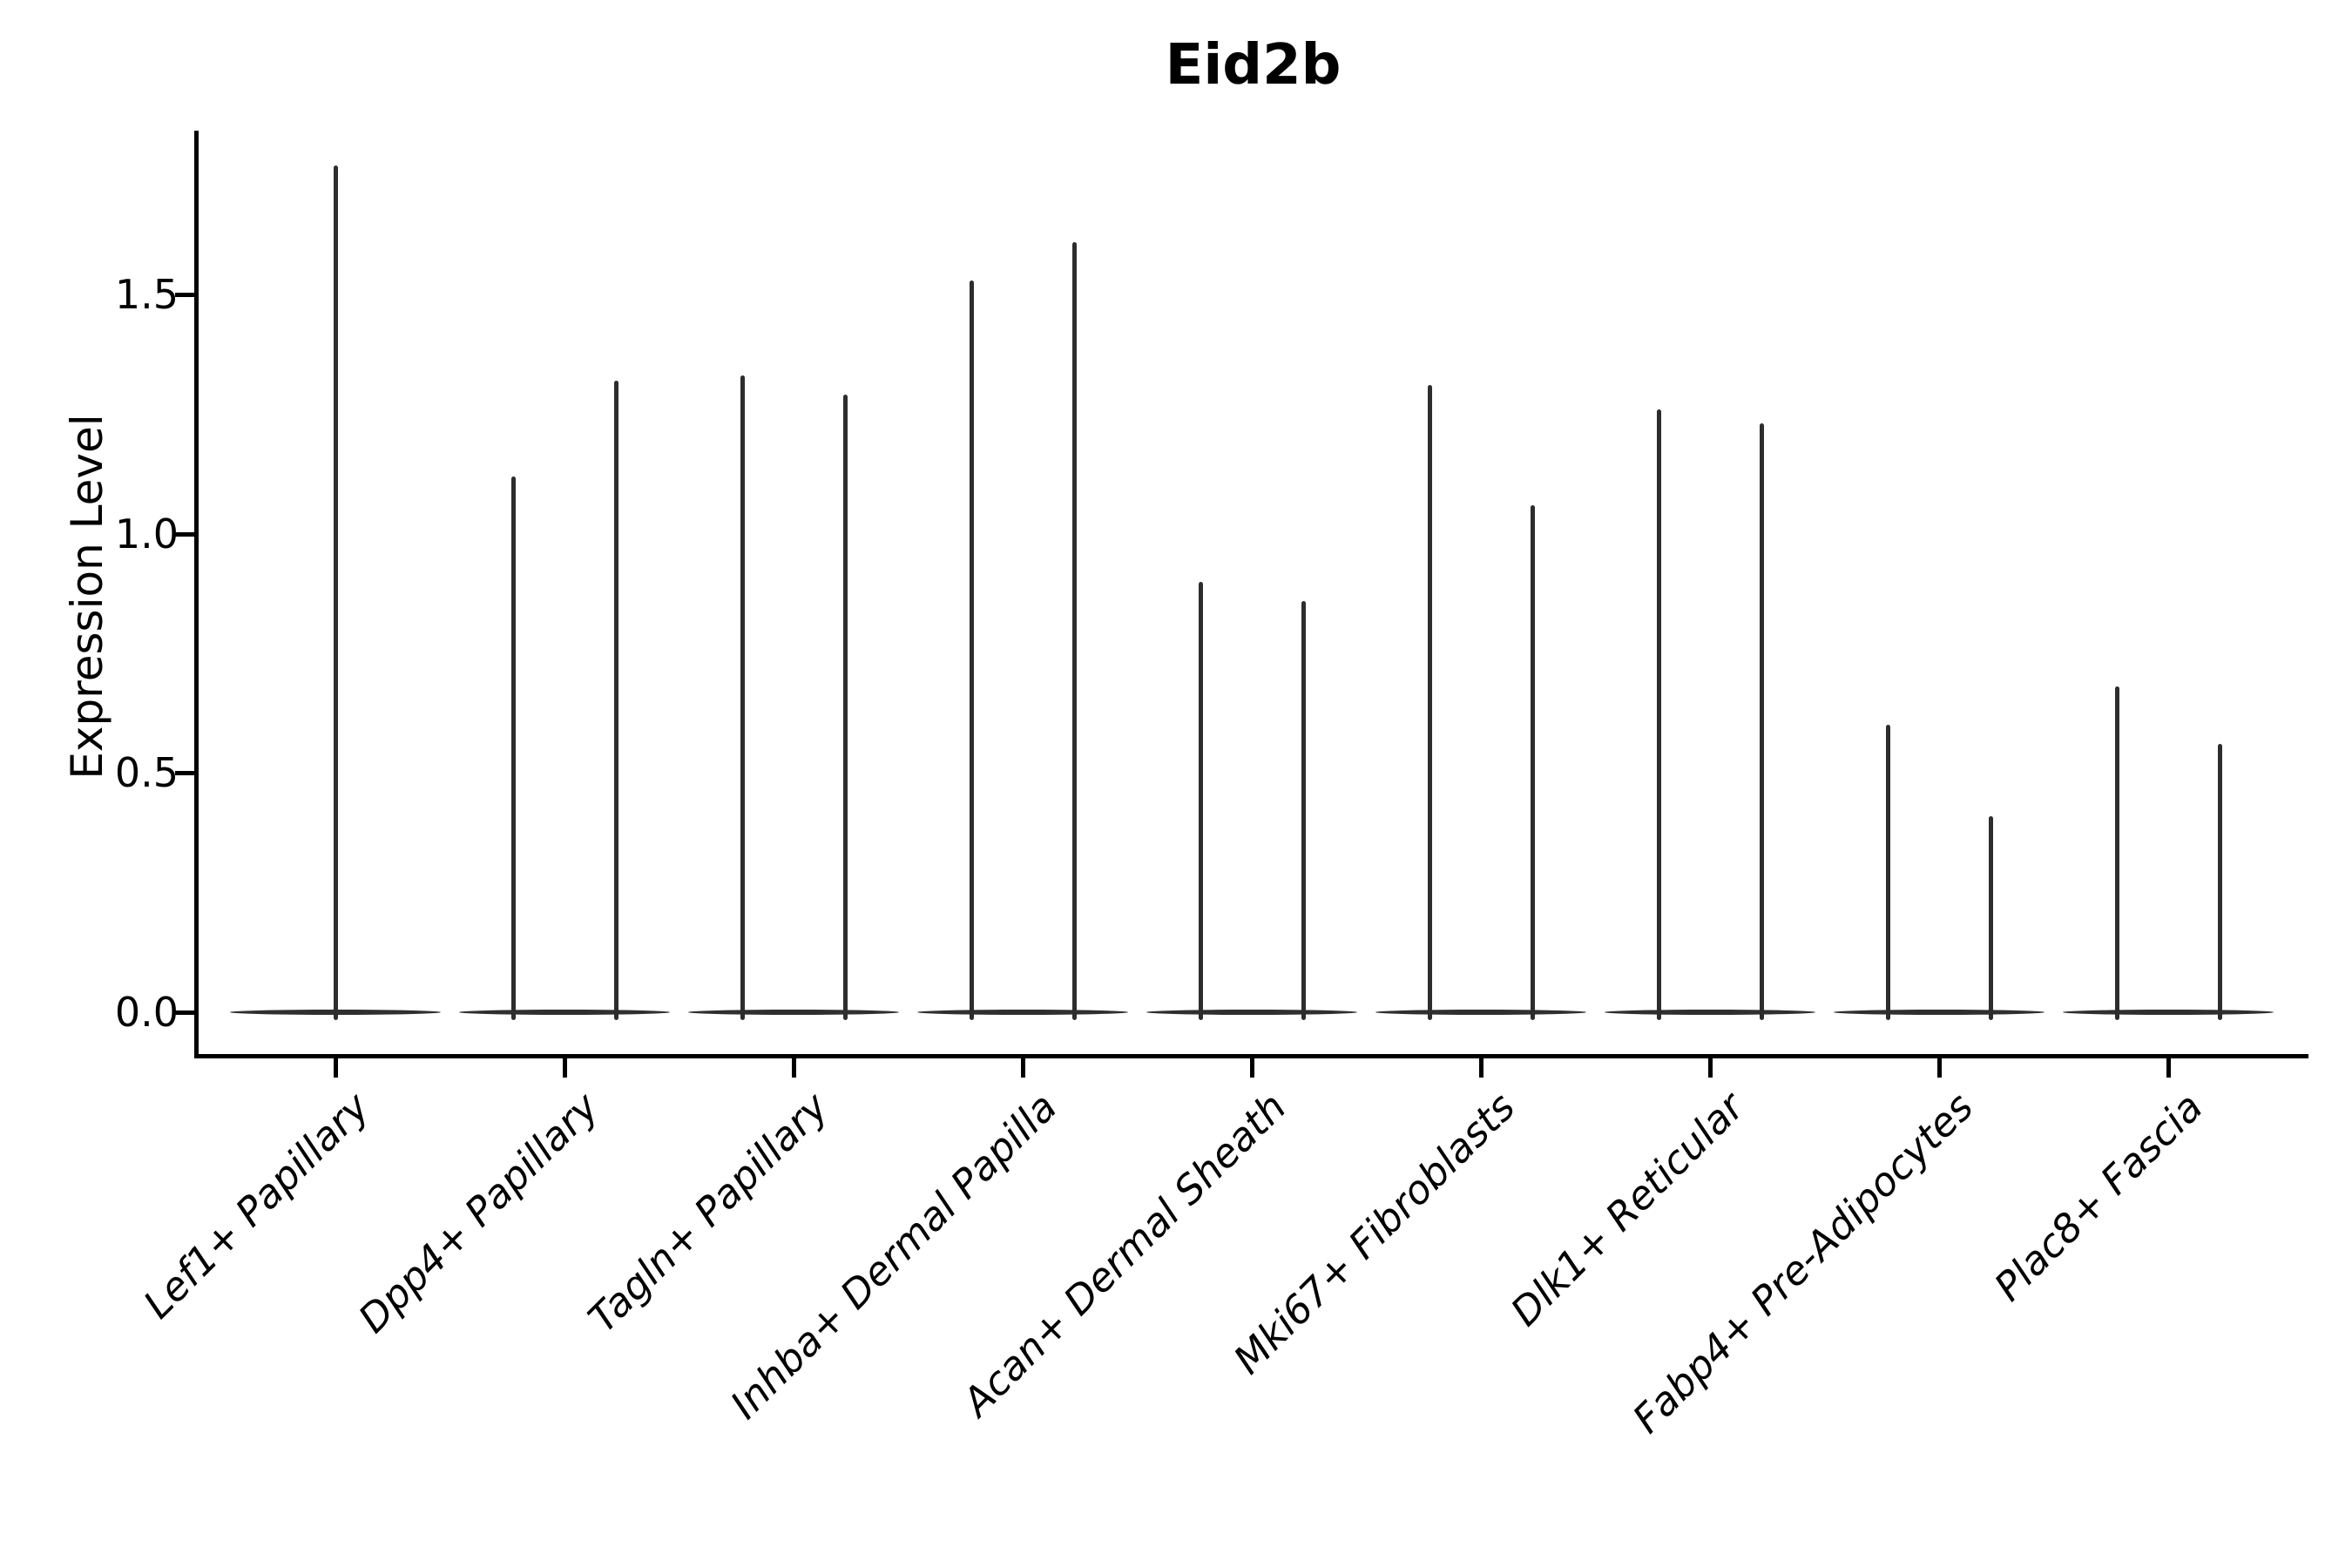 This screenshot has height=1568, width=2352. Describe the element at coordinates (146, 534) in the screenshot. I see `y-tick-label: 1.0` at that location.